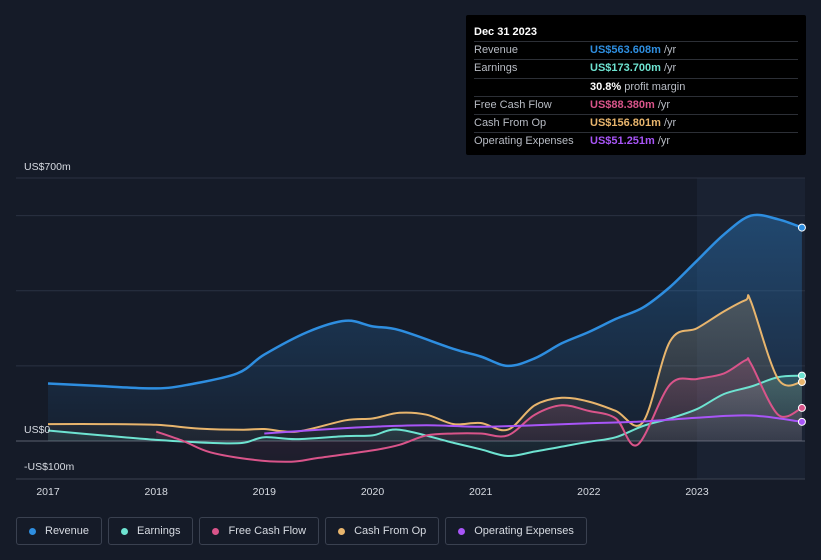 This screenshot has width=821, height=560. I want to click on tooltip-row: Revenue US$563.608m/yr, so click(636, 51).